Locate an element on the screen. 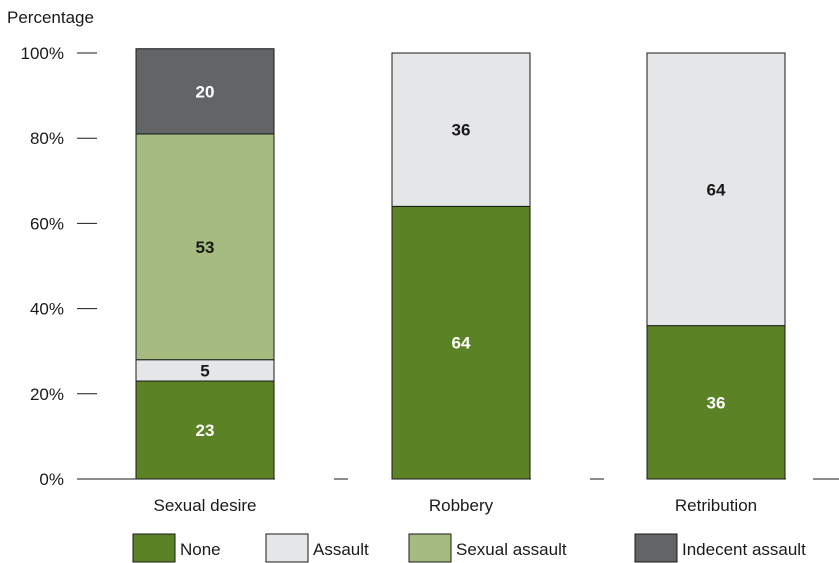 The image size is (839, 563). y-tick-label: 60% is located at coordinates (47, 223).